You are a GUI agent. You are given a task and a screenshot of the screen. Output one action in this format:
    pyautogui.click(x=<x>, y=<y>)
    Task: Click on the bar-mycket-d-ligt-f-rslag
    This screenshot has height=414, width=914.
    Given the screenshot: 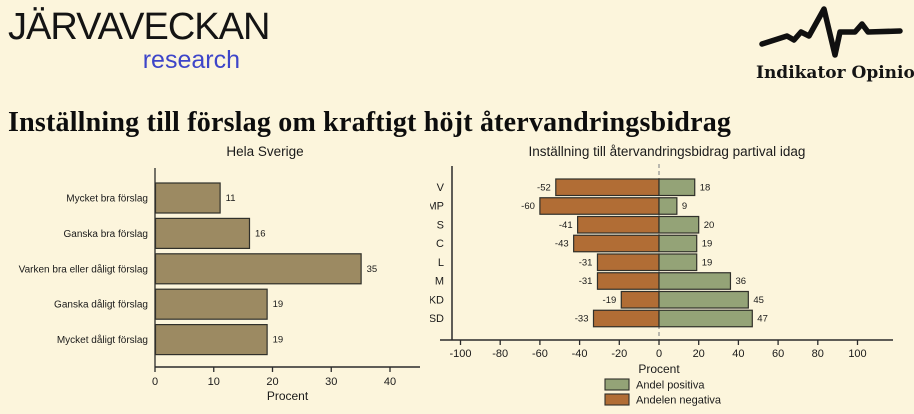 What is the action you would take?
    pyautogui.click(x=211, y=340)
    